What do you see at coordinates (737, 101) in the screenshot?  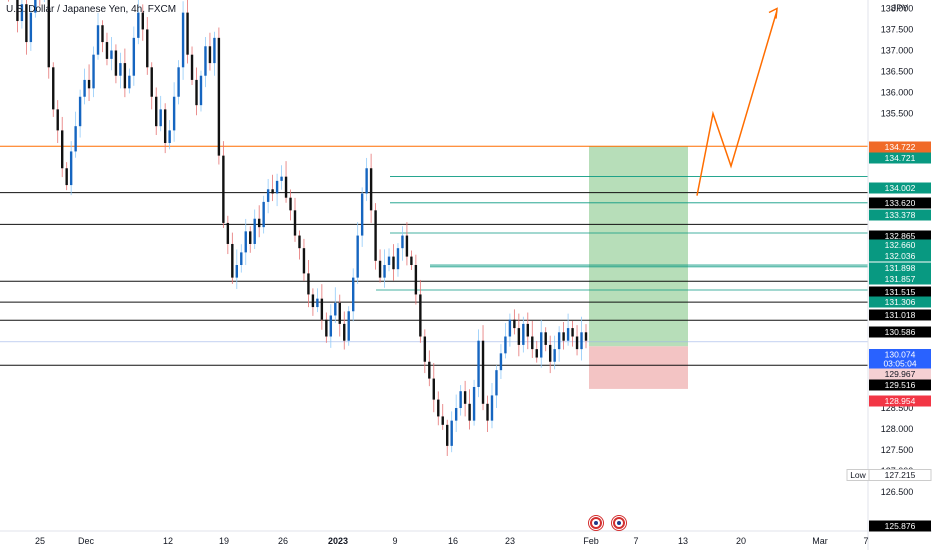 I see `projection-path` at bounding box center [737, 101].